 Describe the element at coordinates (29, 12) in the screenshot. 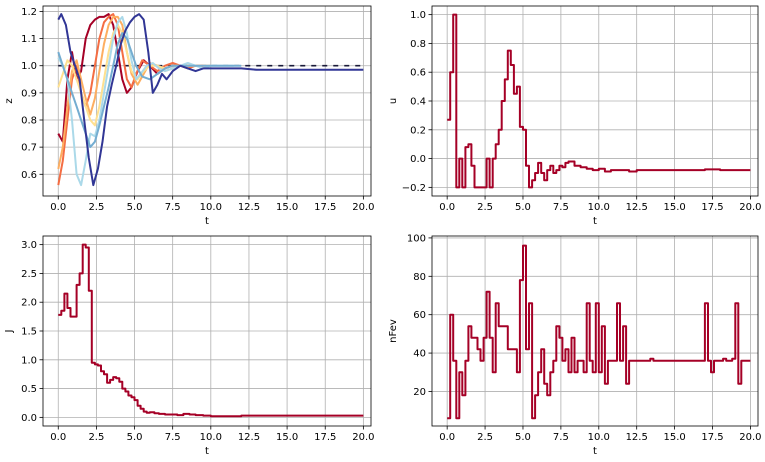

I see `y-tick-label: 1.2` at that location.